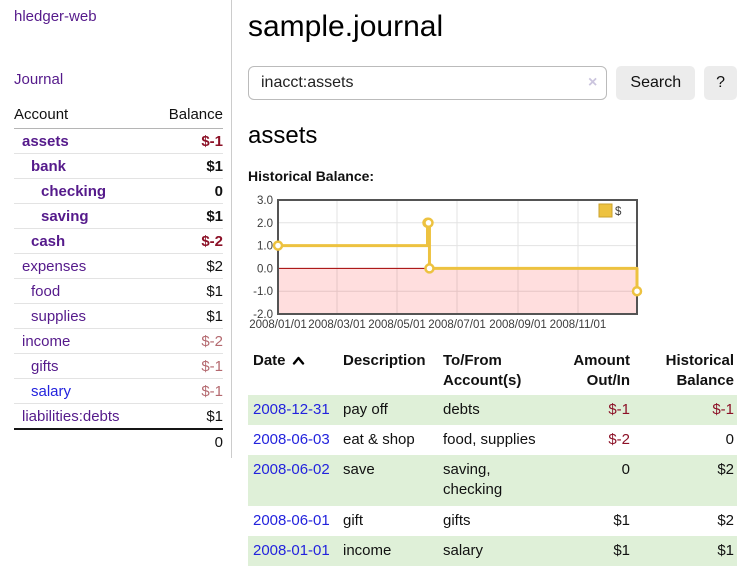 The height and width of the screenshot is (582, 742). Describe the element at coordinates (45, 141) in the screenshot. I see `account-link: assets` at that location.